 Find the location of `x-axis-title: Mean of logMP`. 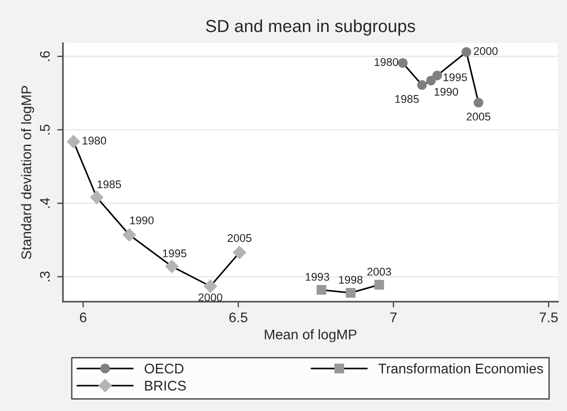

x-axis-title: Mean of logMP is located at coordinates (310, 335).